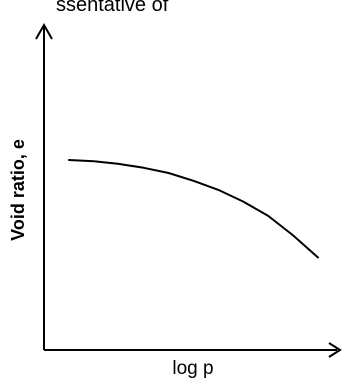 The image size is (344, 388). Describe the element at coordinates (192, 368) in the screenshot. I see `x-axis-label: log p` at that location.